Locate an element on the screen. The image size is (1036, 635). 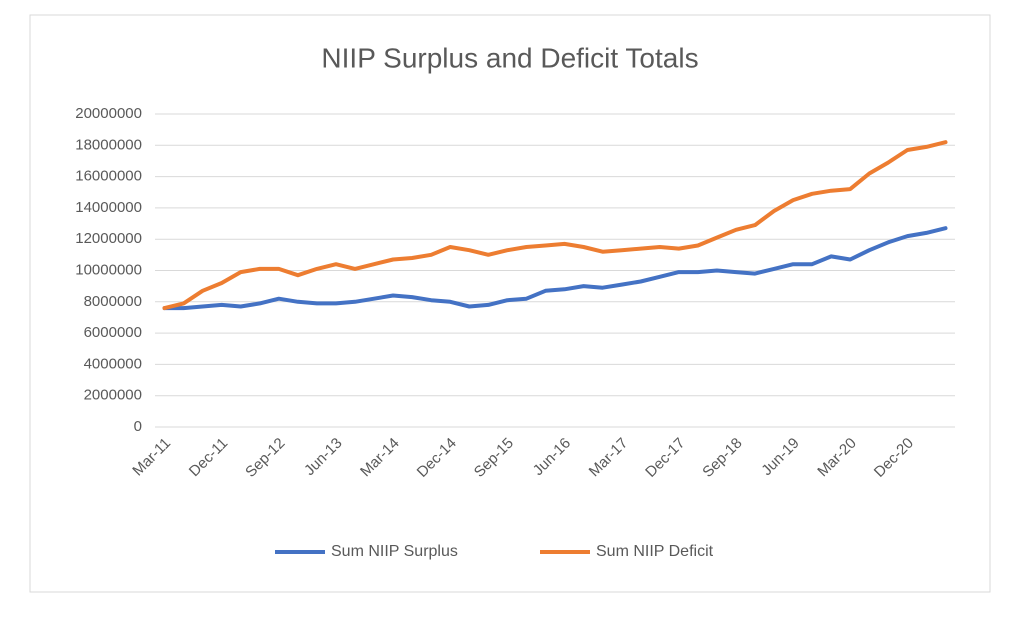
y-tick-label: 16000000 is located at coordinates (108, 176).